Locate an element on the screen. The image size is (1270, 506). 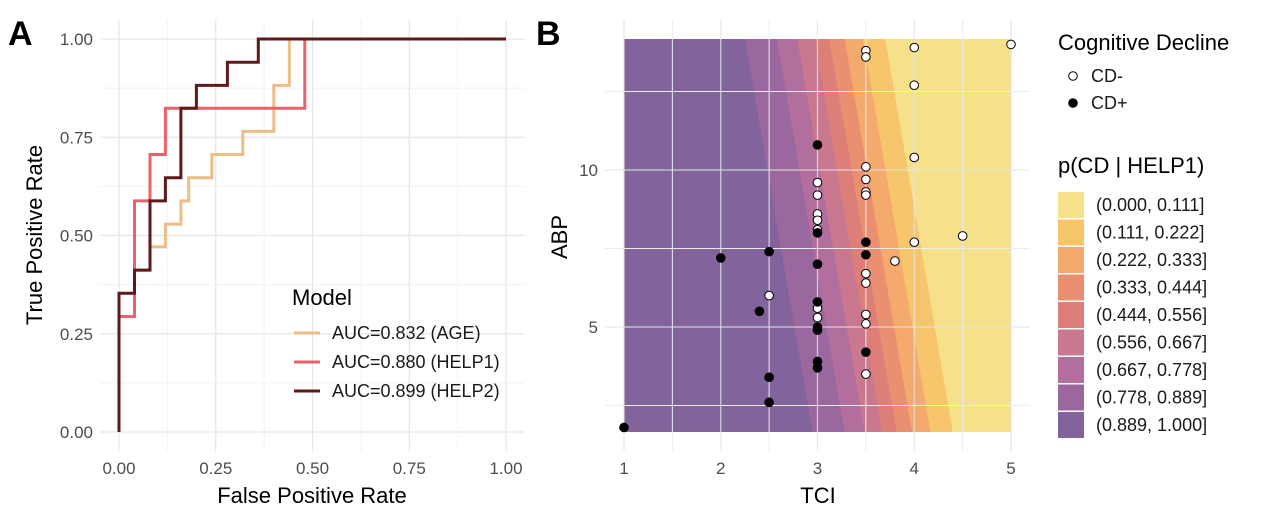
panel-b-x-tick-label: 4 is located at coordinates (914, 468).